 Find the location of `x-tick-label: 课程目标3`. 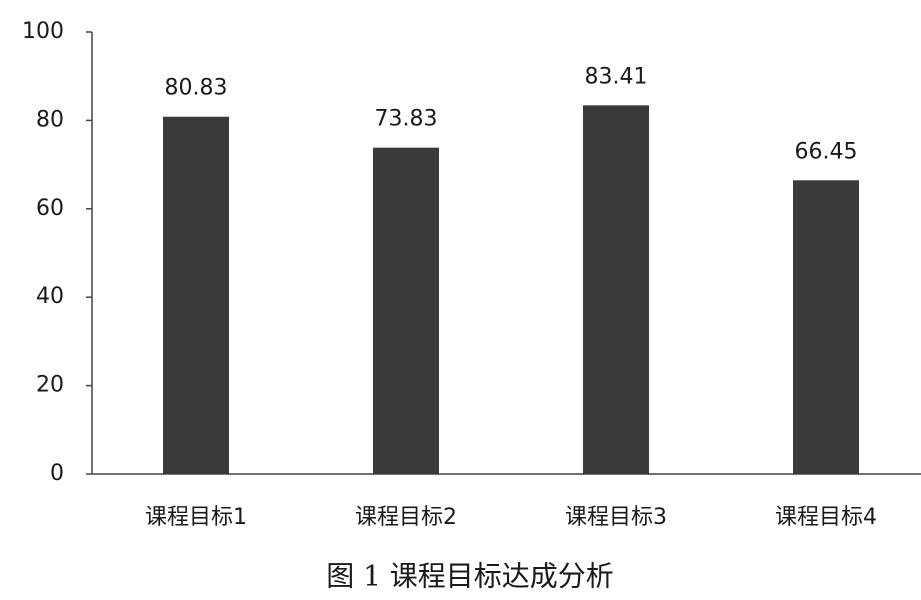

x-tick-label: 课程目标3 is located at coordinates (616, 517).